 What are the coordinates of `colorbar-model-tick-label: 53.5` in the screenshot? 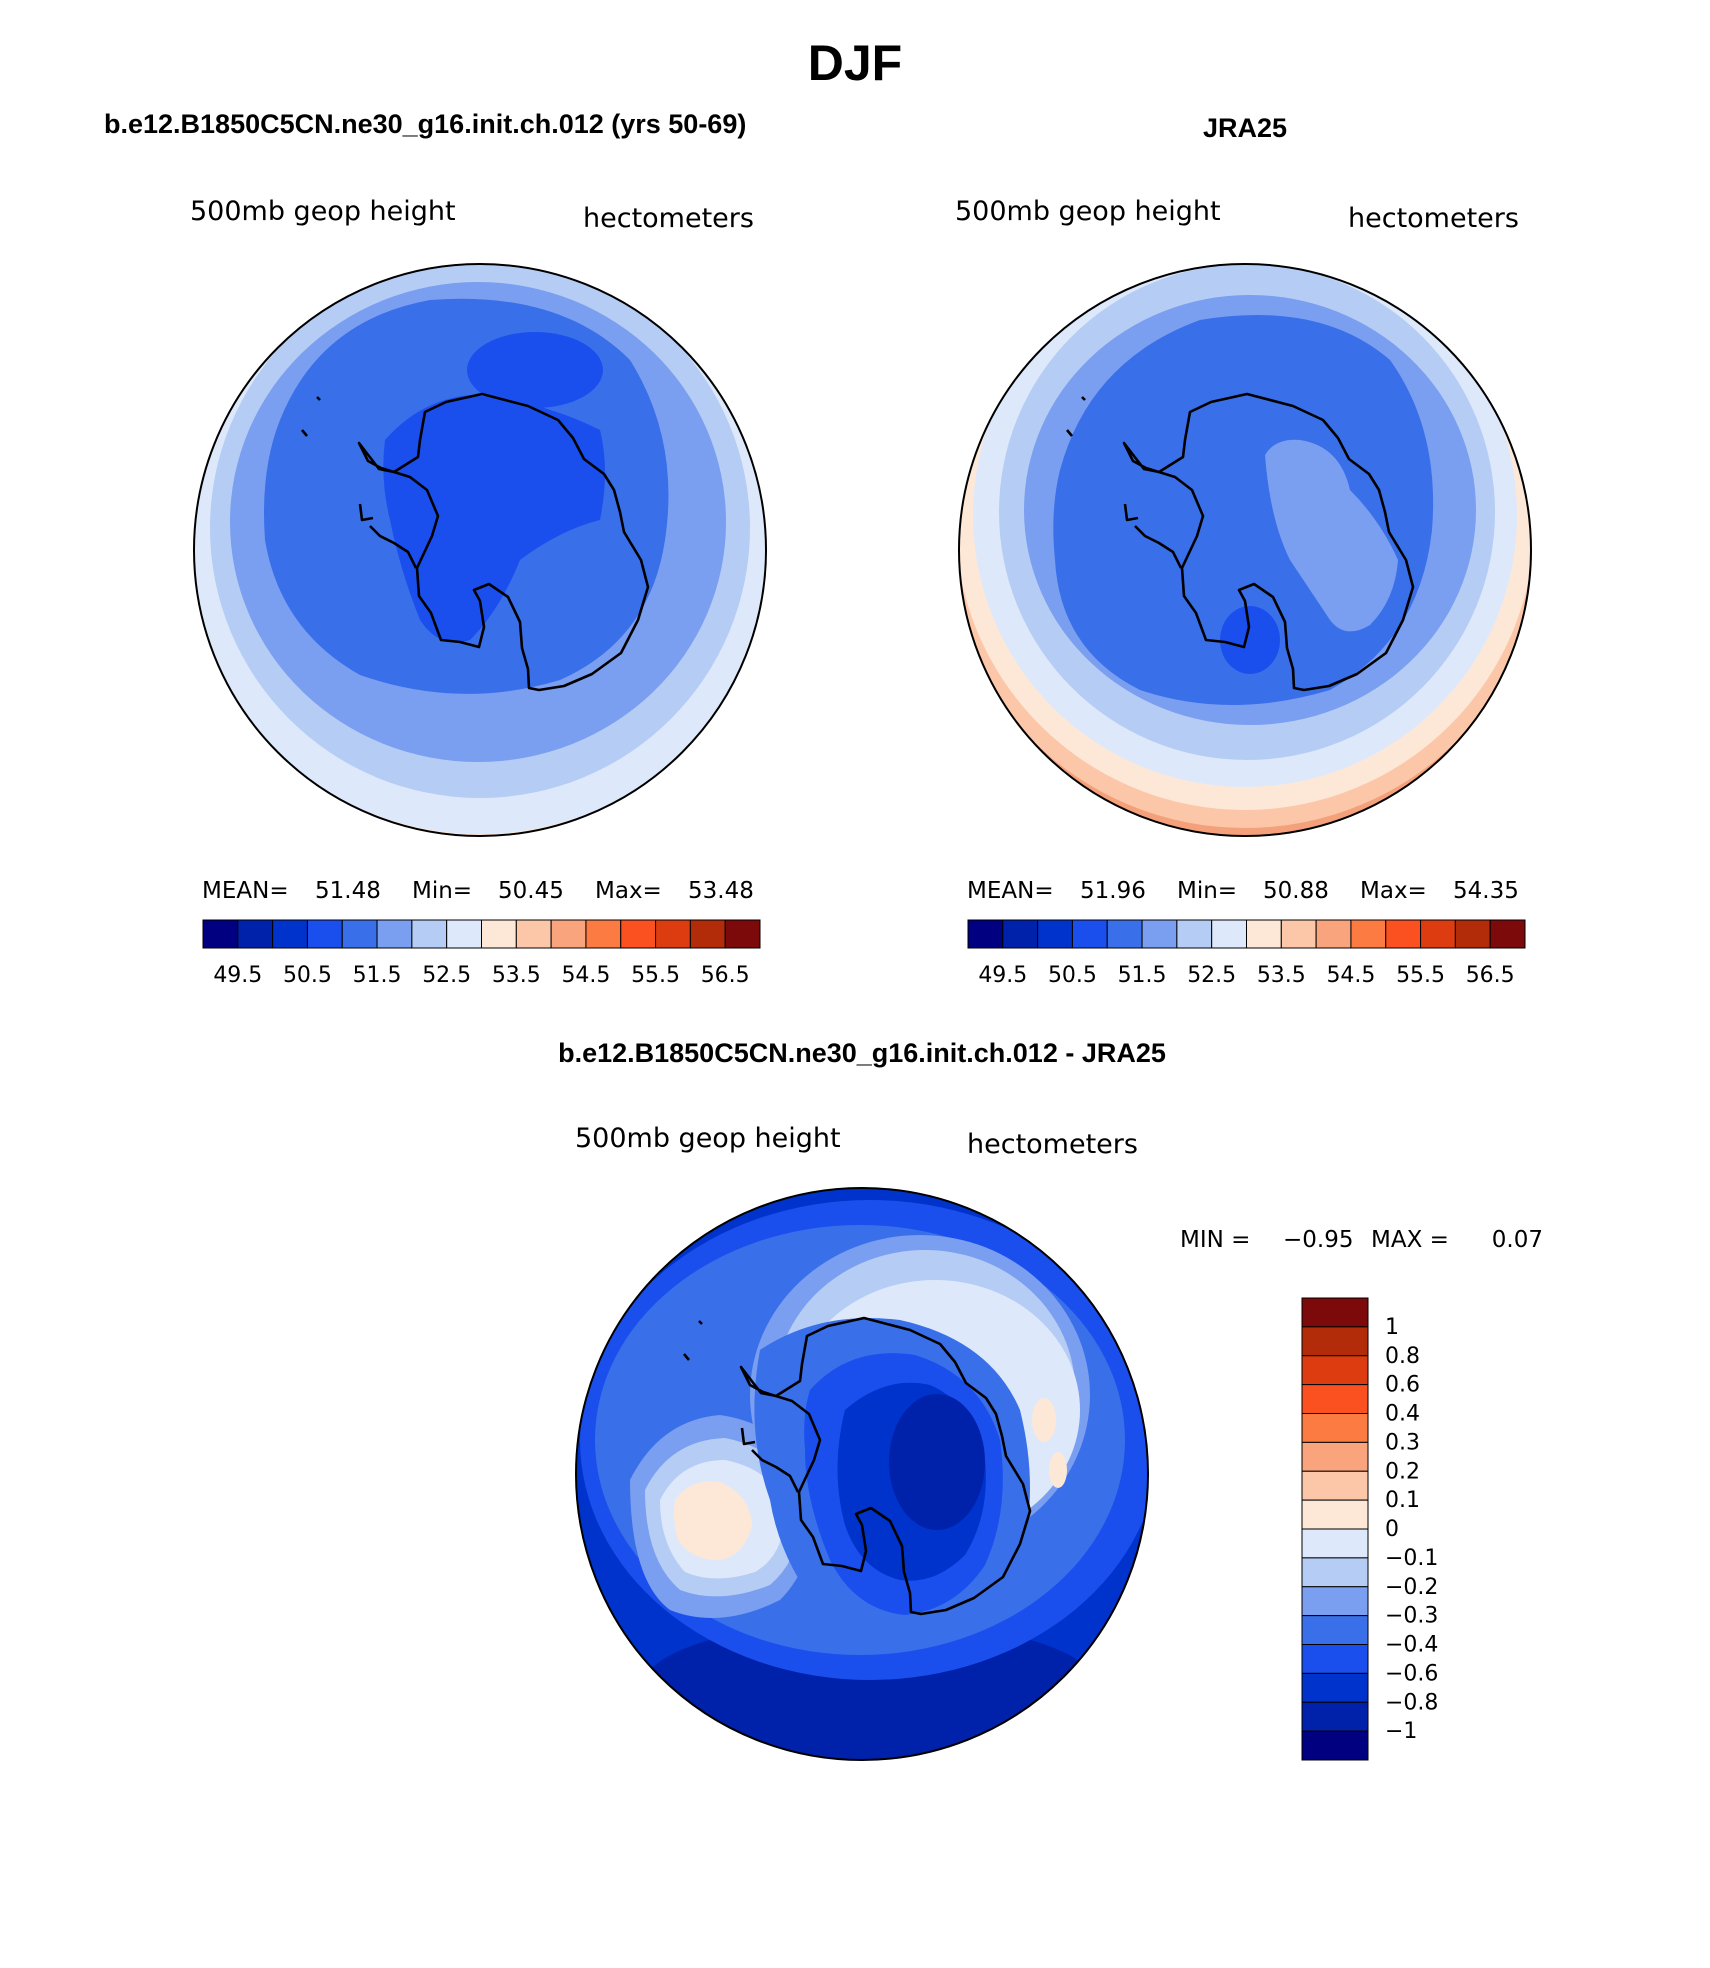 It's located at (516, 975).